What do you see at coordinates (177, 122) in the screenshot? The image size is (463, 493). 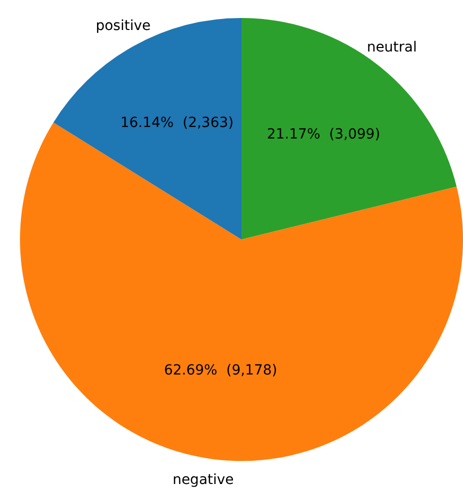 I see `data-label: 16.14% (2,363)` at bounding box center [177, 122].